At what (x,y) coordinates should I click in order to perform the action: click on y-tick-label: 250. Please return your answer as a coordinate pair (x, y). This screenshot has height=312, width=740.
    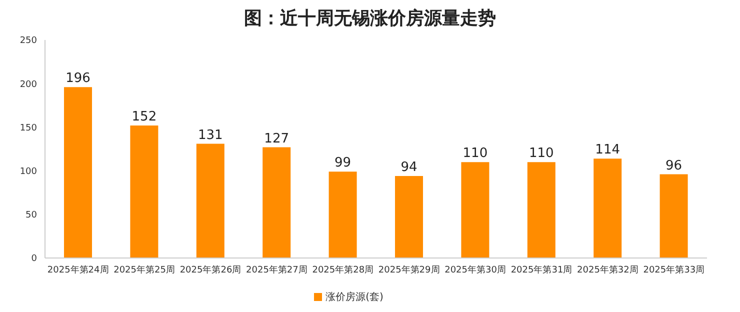
    Looking at the image, I should click on (29, 41).